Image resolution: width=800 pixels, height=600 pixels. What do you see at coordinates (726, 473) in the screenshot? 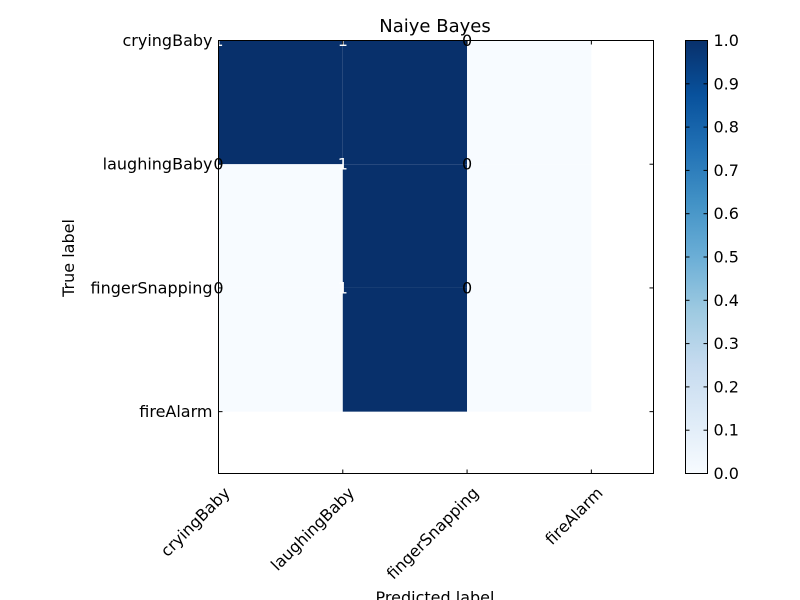
I see `colorbar-tick-label: 0.0` at bounding box center [726, 473].